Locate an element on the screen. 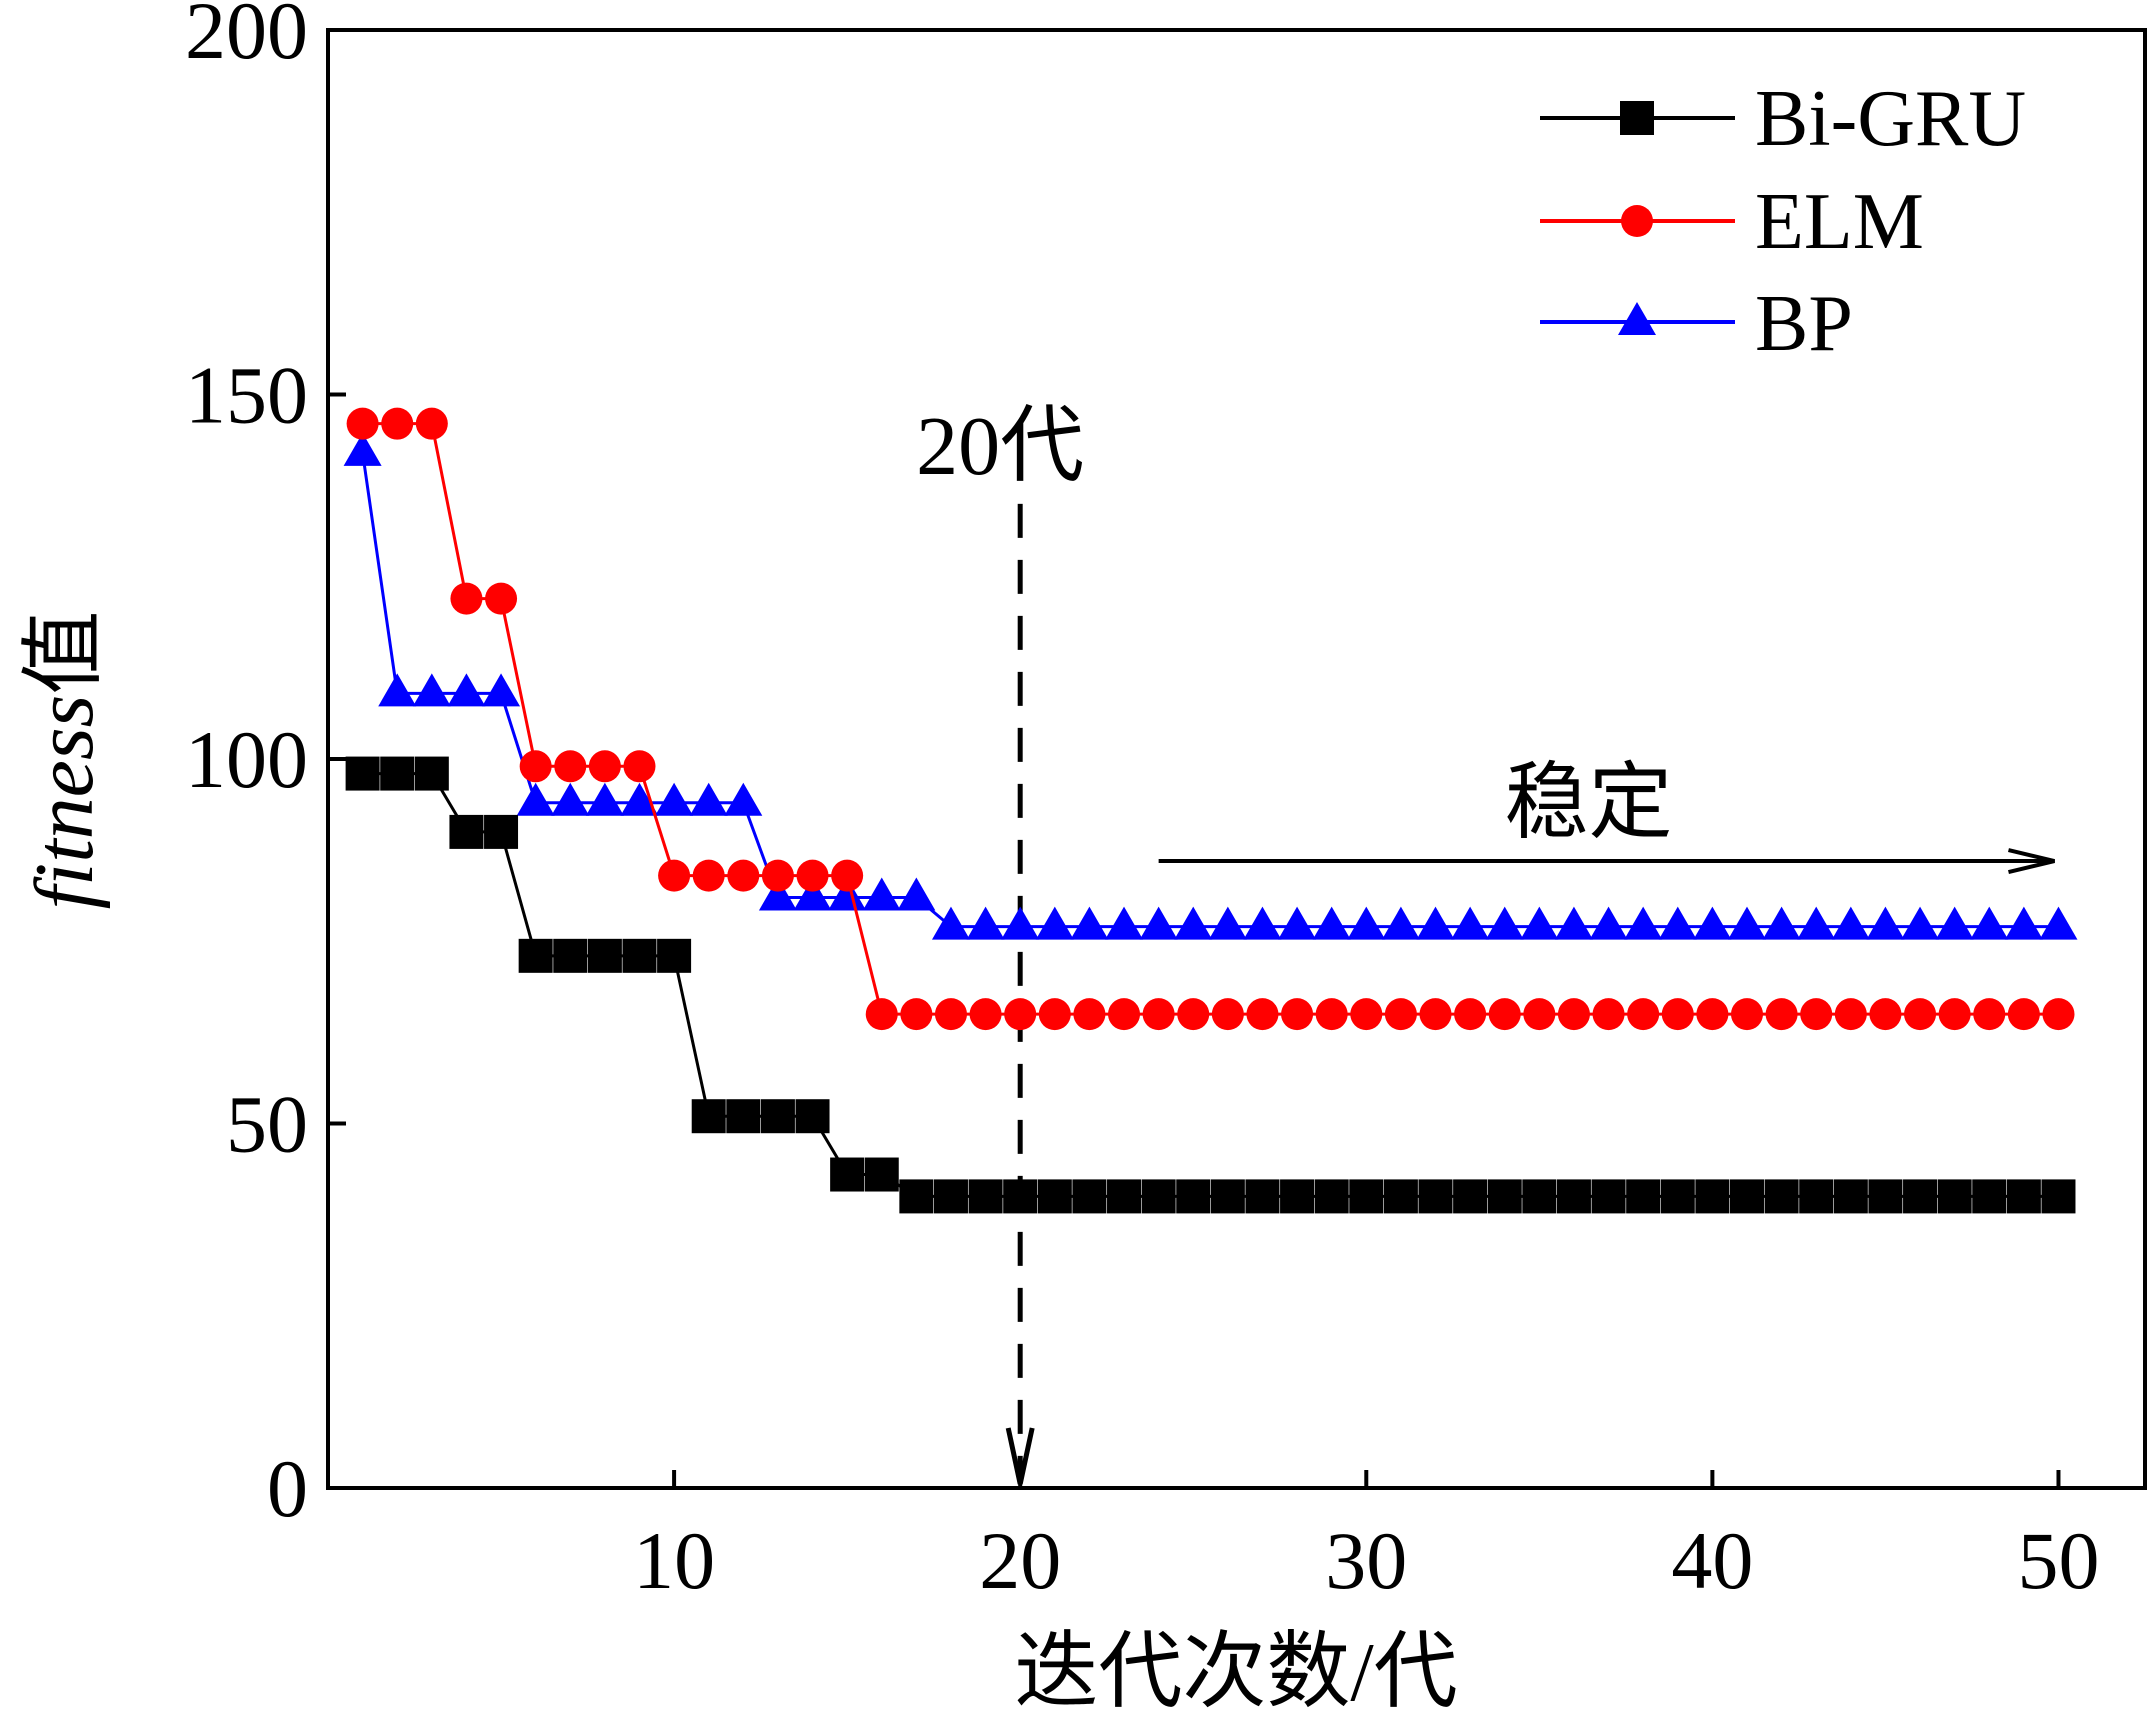 The height and width of the screenshot is (1717, 2151). legend-item-bi-gru: Bi-GRU is located at coordinates (1783, 119).